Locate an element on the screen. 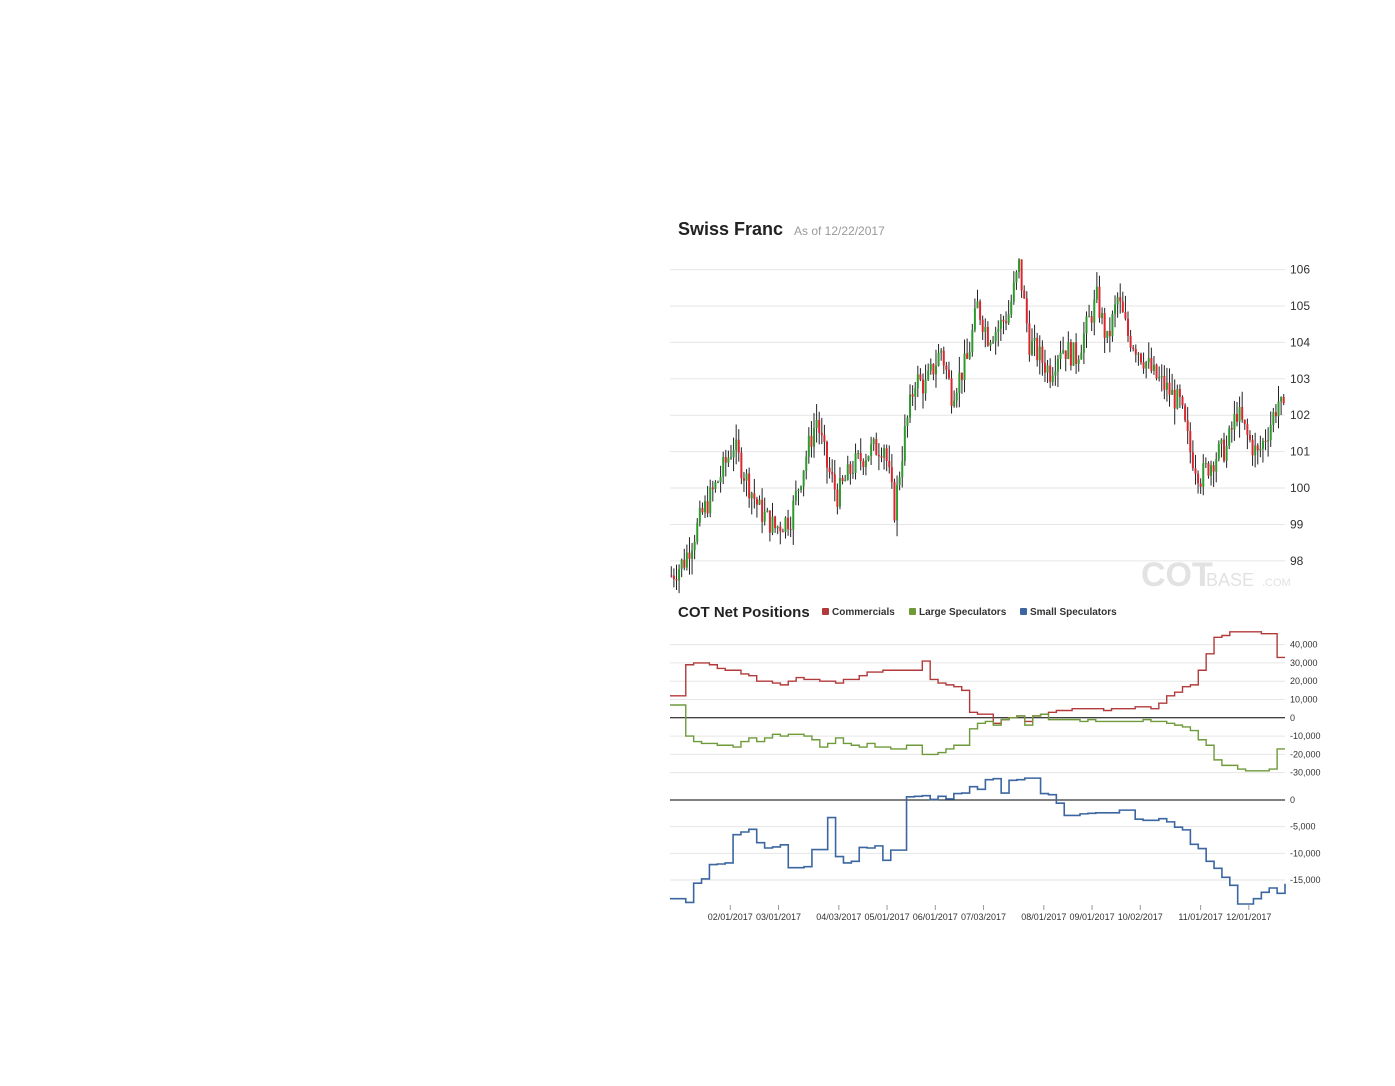 This screenshot has width=1395, height=1086. small-spec-series is located at coordinates (978, 841).